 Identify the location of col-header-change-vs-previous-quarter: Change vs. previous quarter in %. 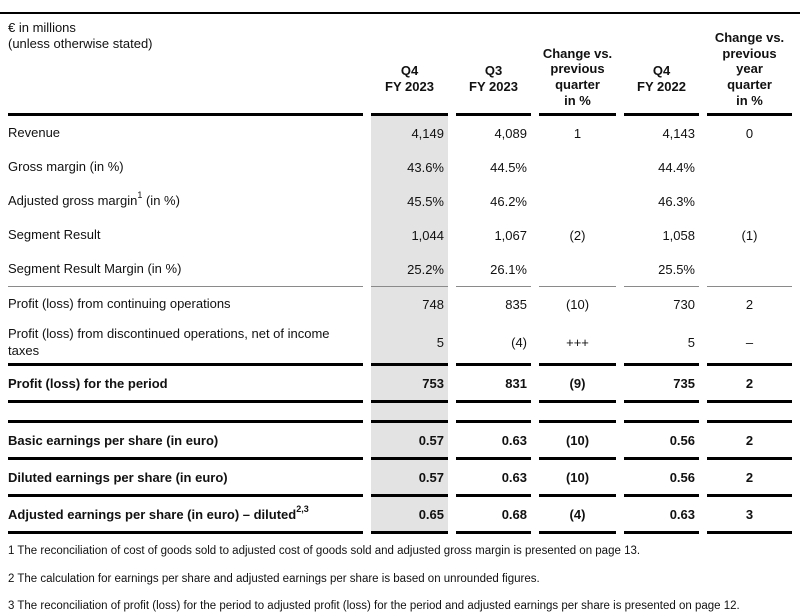
(577, 65).